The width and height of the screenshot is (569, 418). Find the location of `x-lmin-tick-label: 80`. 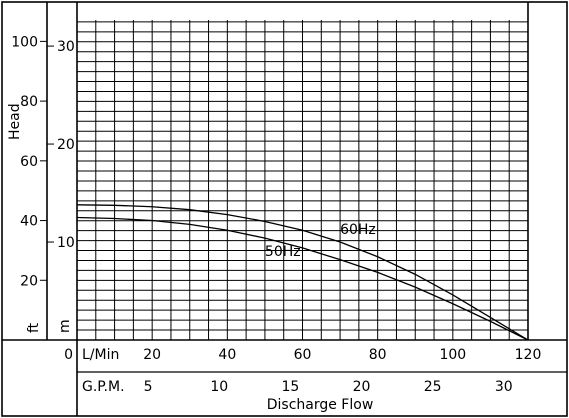

x-lmin-tick-label: 80 is located at coordinates (378, 355).